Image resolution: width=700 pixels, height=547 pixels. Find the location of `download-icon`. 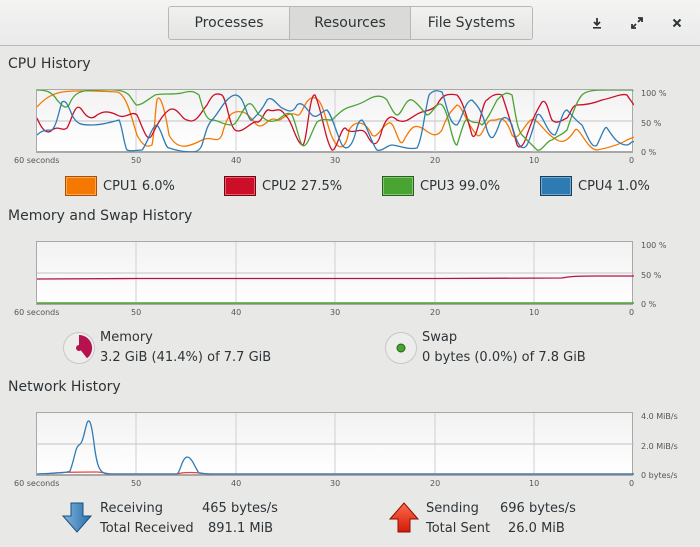

download-icon is located at coordinates (597, 23).